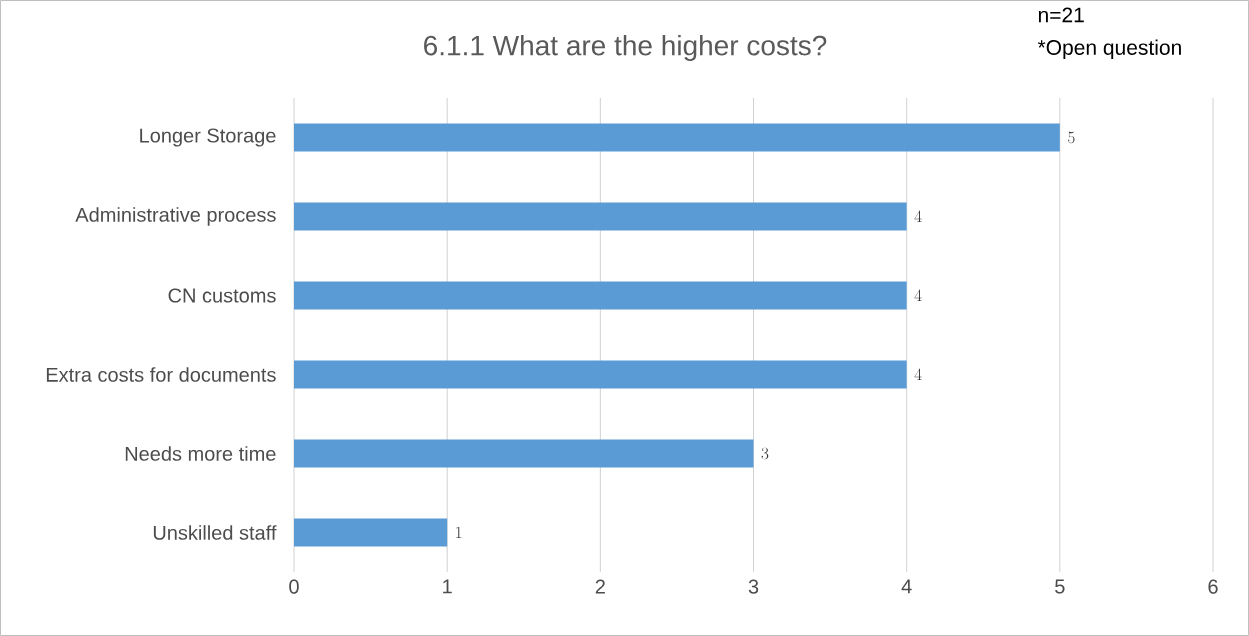  I want to click on x-tick-label: 6, so click(1213, 586).